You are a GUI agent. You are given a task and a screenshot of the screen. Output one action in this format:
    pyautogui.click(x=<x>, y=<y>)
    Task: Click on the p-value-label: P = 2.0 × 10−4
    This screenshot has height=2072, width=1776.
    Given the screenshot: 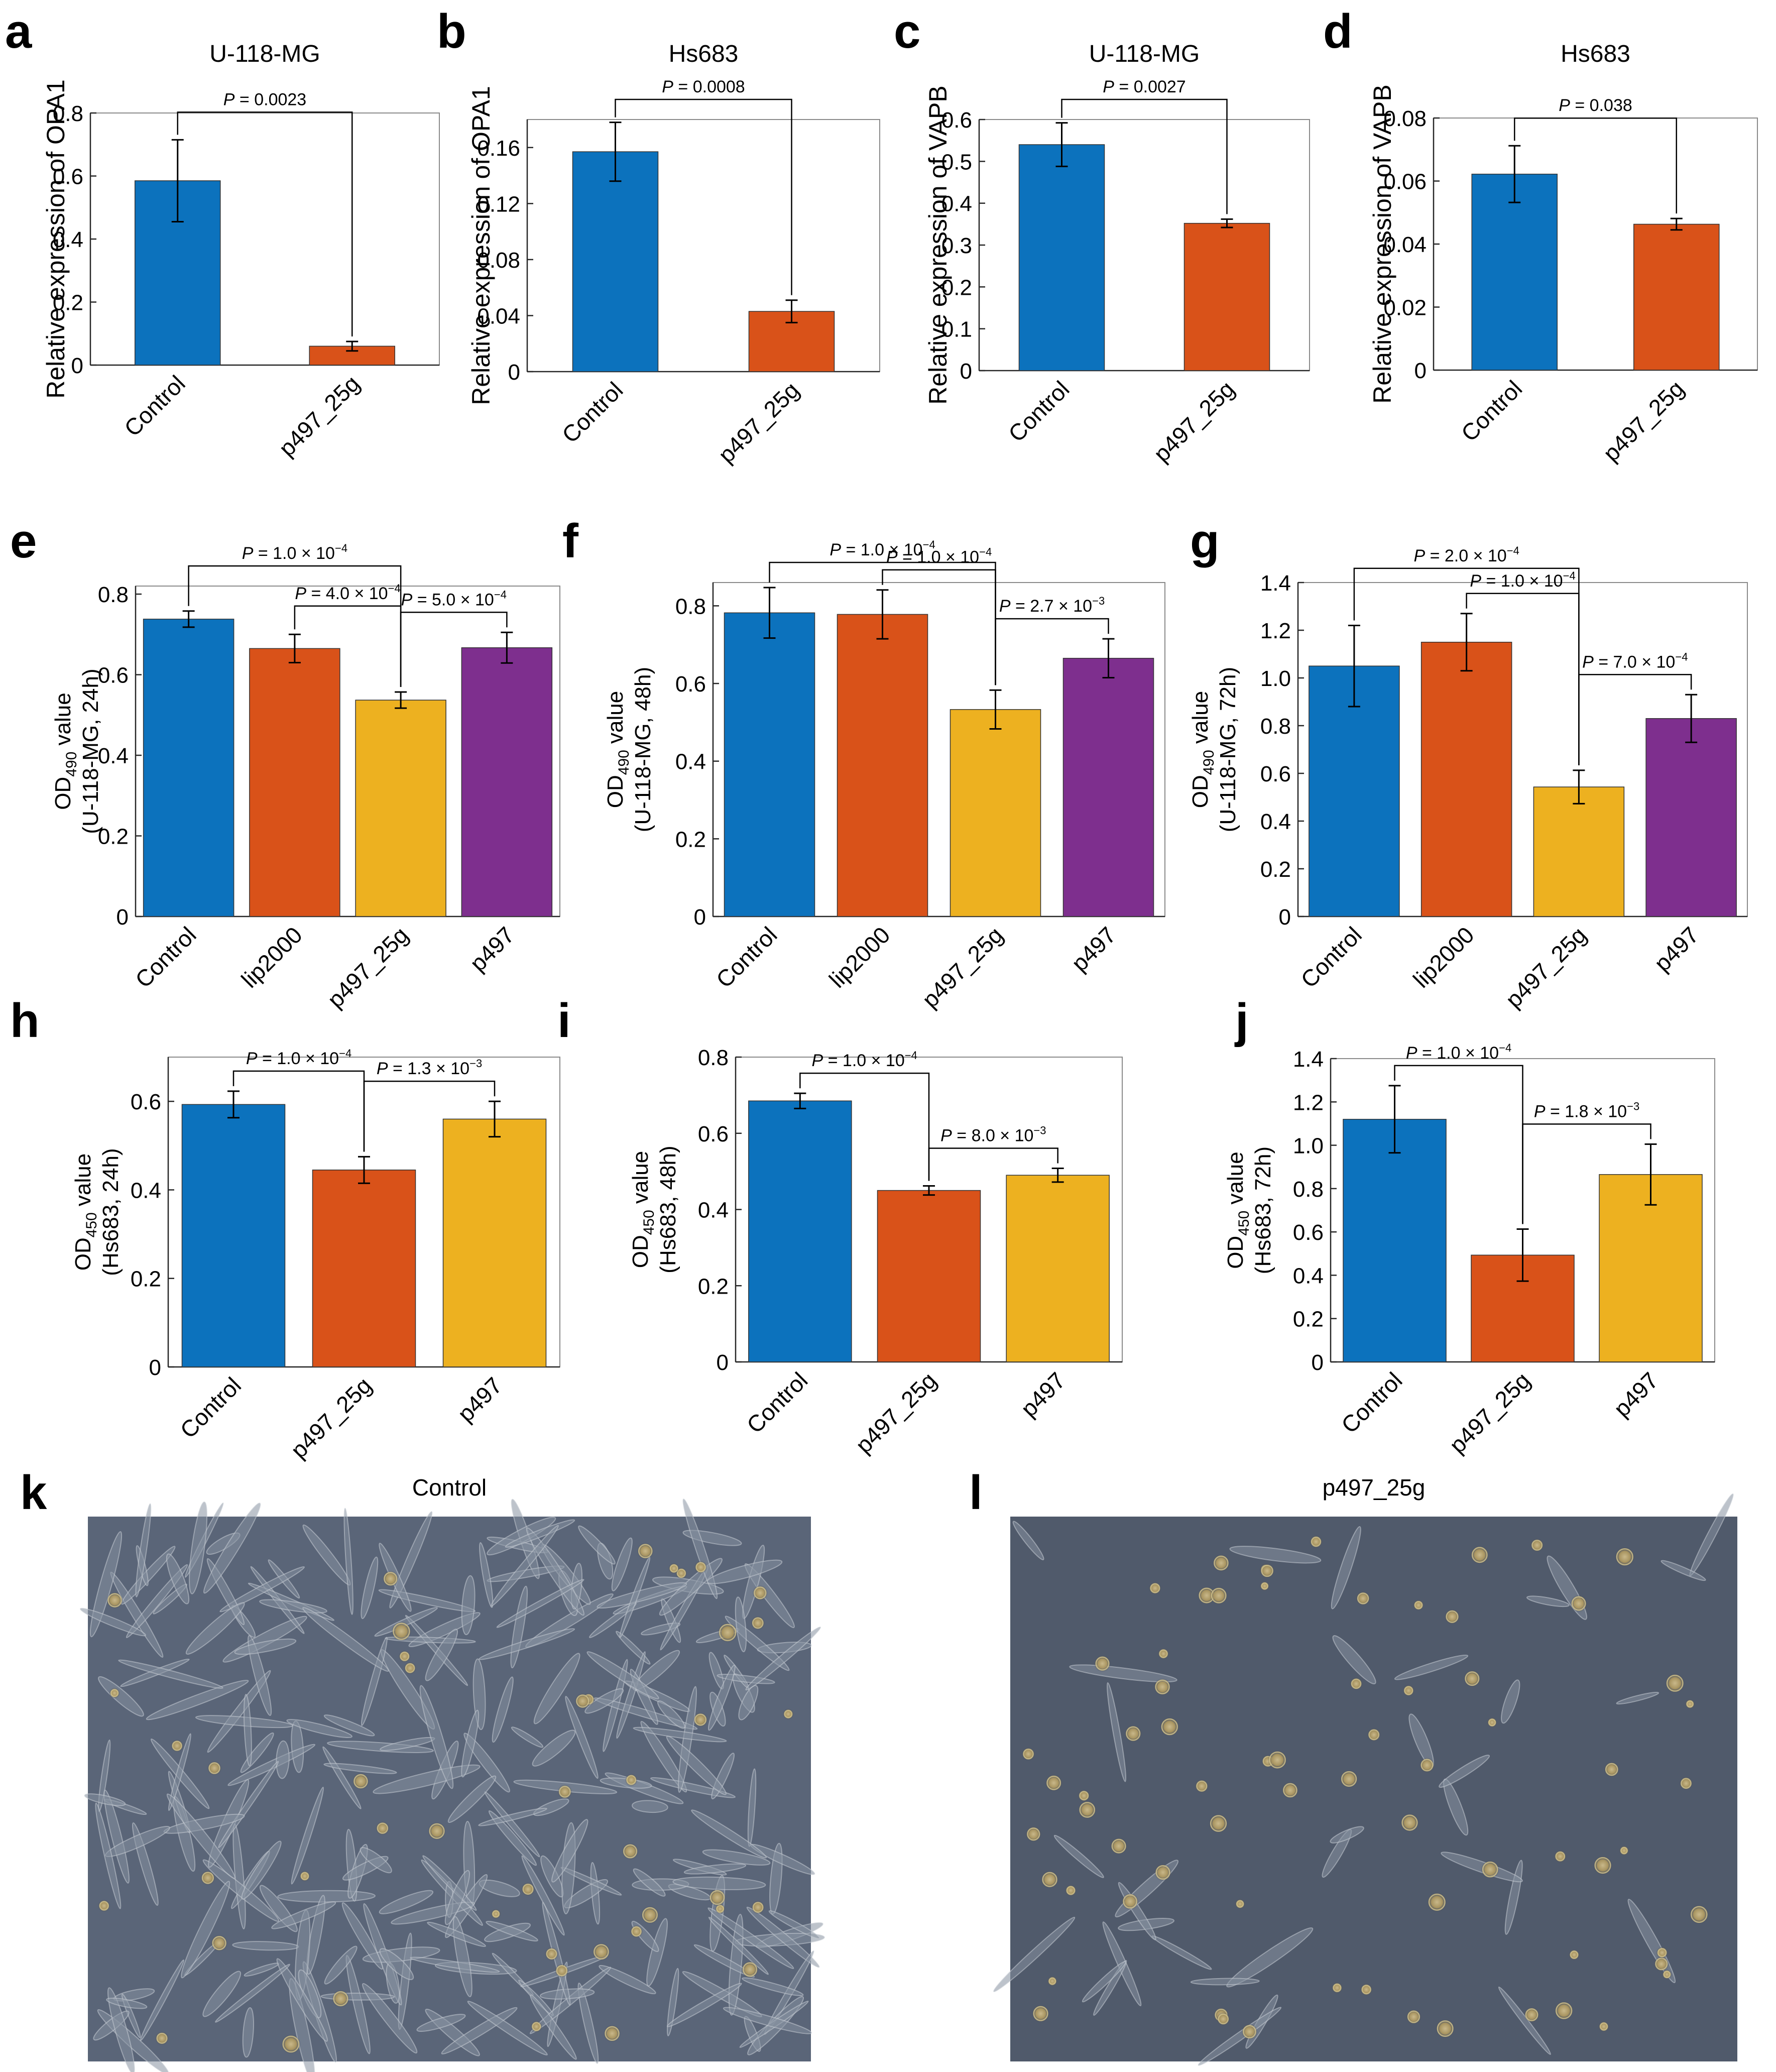 What is the action you would take?
    pyautogui.click(x=1466, y=554)
    